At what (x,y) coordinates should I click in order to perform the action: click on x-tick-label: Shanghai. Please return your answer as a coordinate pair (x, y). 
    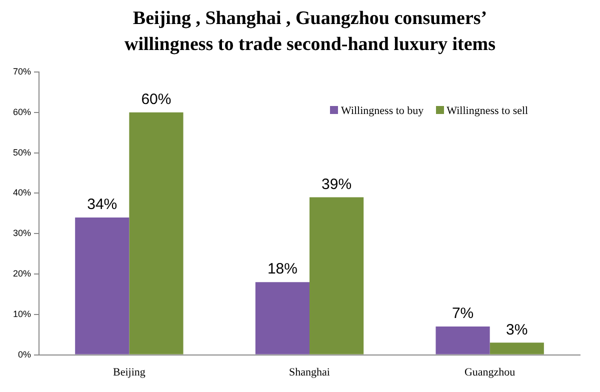
    Looking at the image, I should click on (309, 372).